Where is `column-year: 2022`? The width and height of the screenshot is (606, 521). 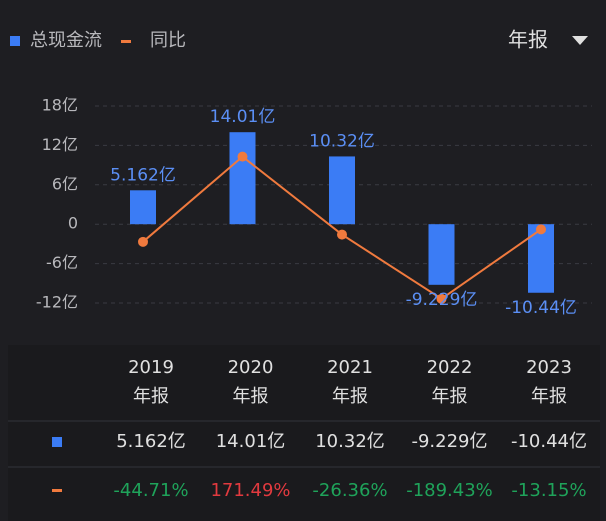 column-year: 2022 is located at coordinates (450, 367).